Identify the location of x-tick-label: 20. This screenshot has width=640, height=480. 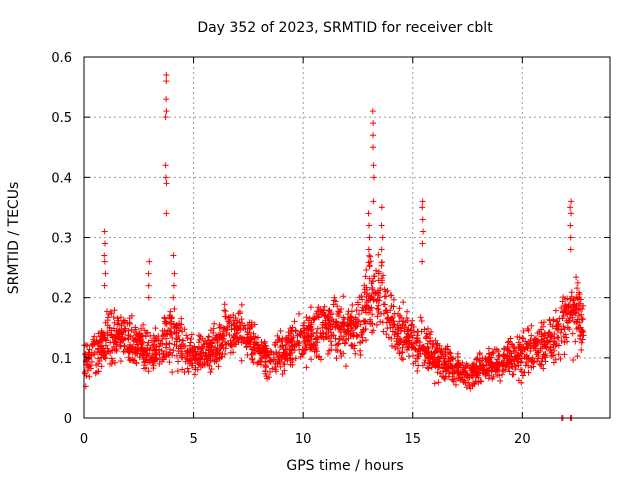
(522, 439).